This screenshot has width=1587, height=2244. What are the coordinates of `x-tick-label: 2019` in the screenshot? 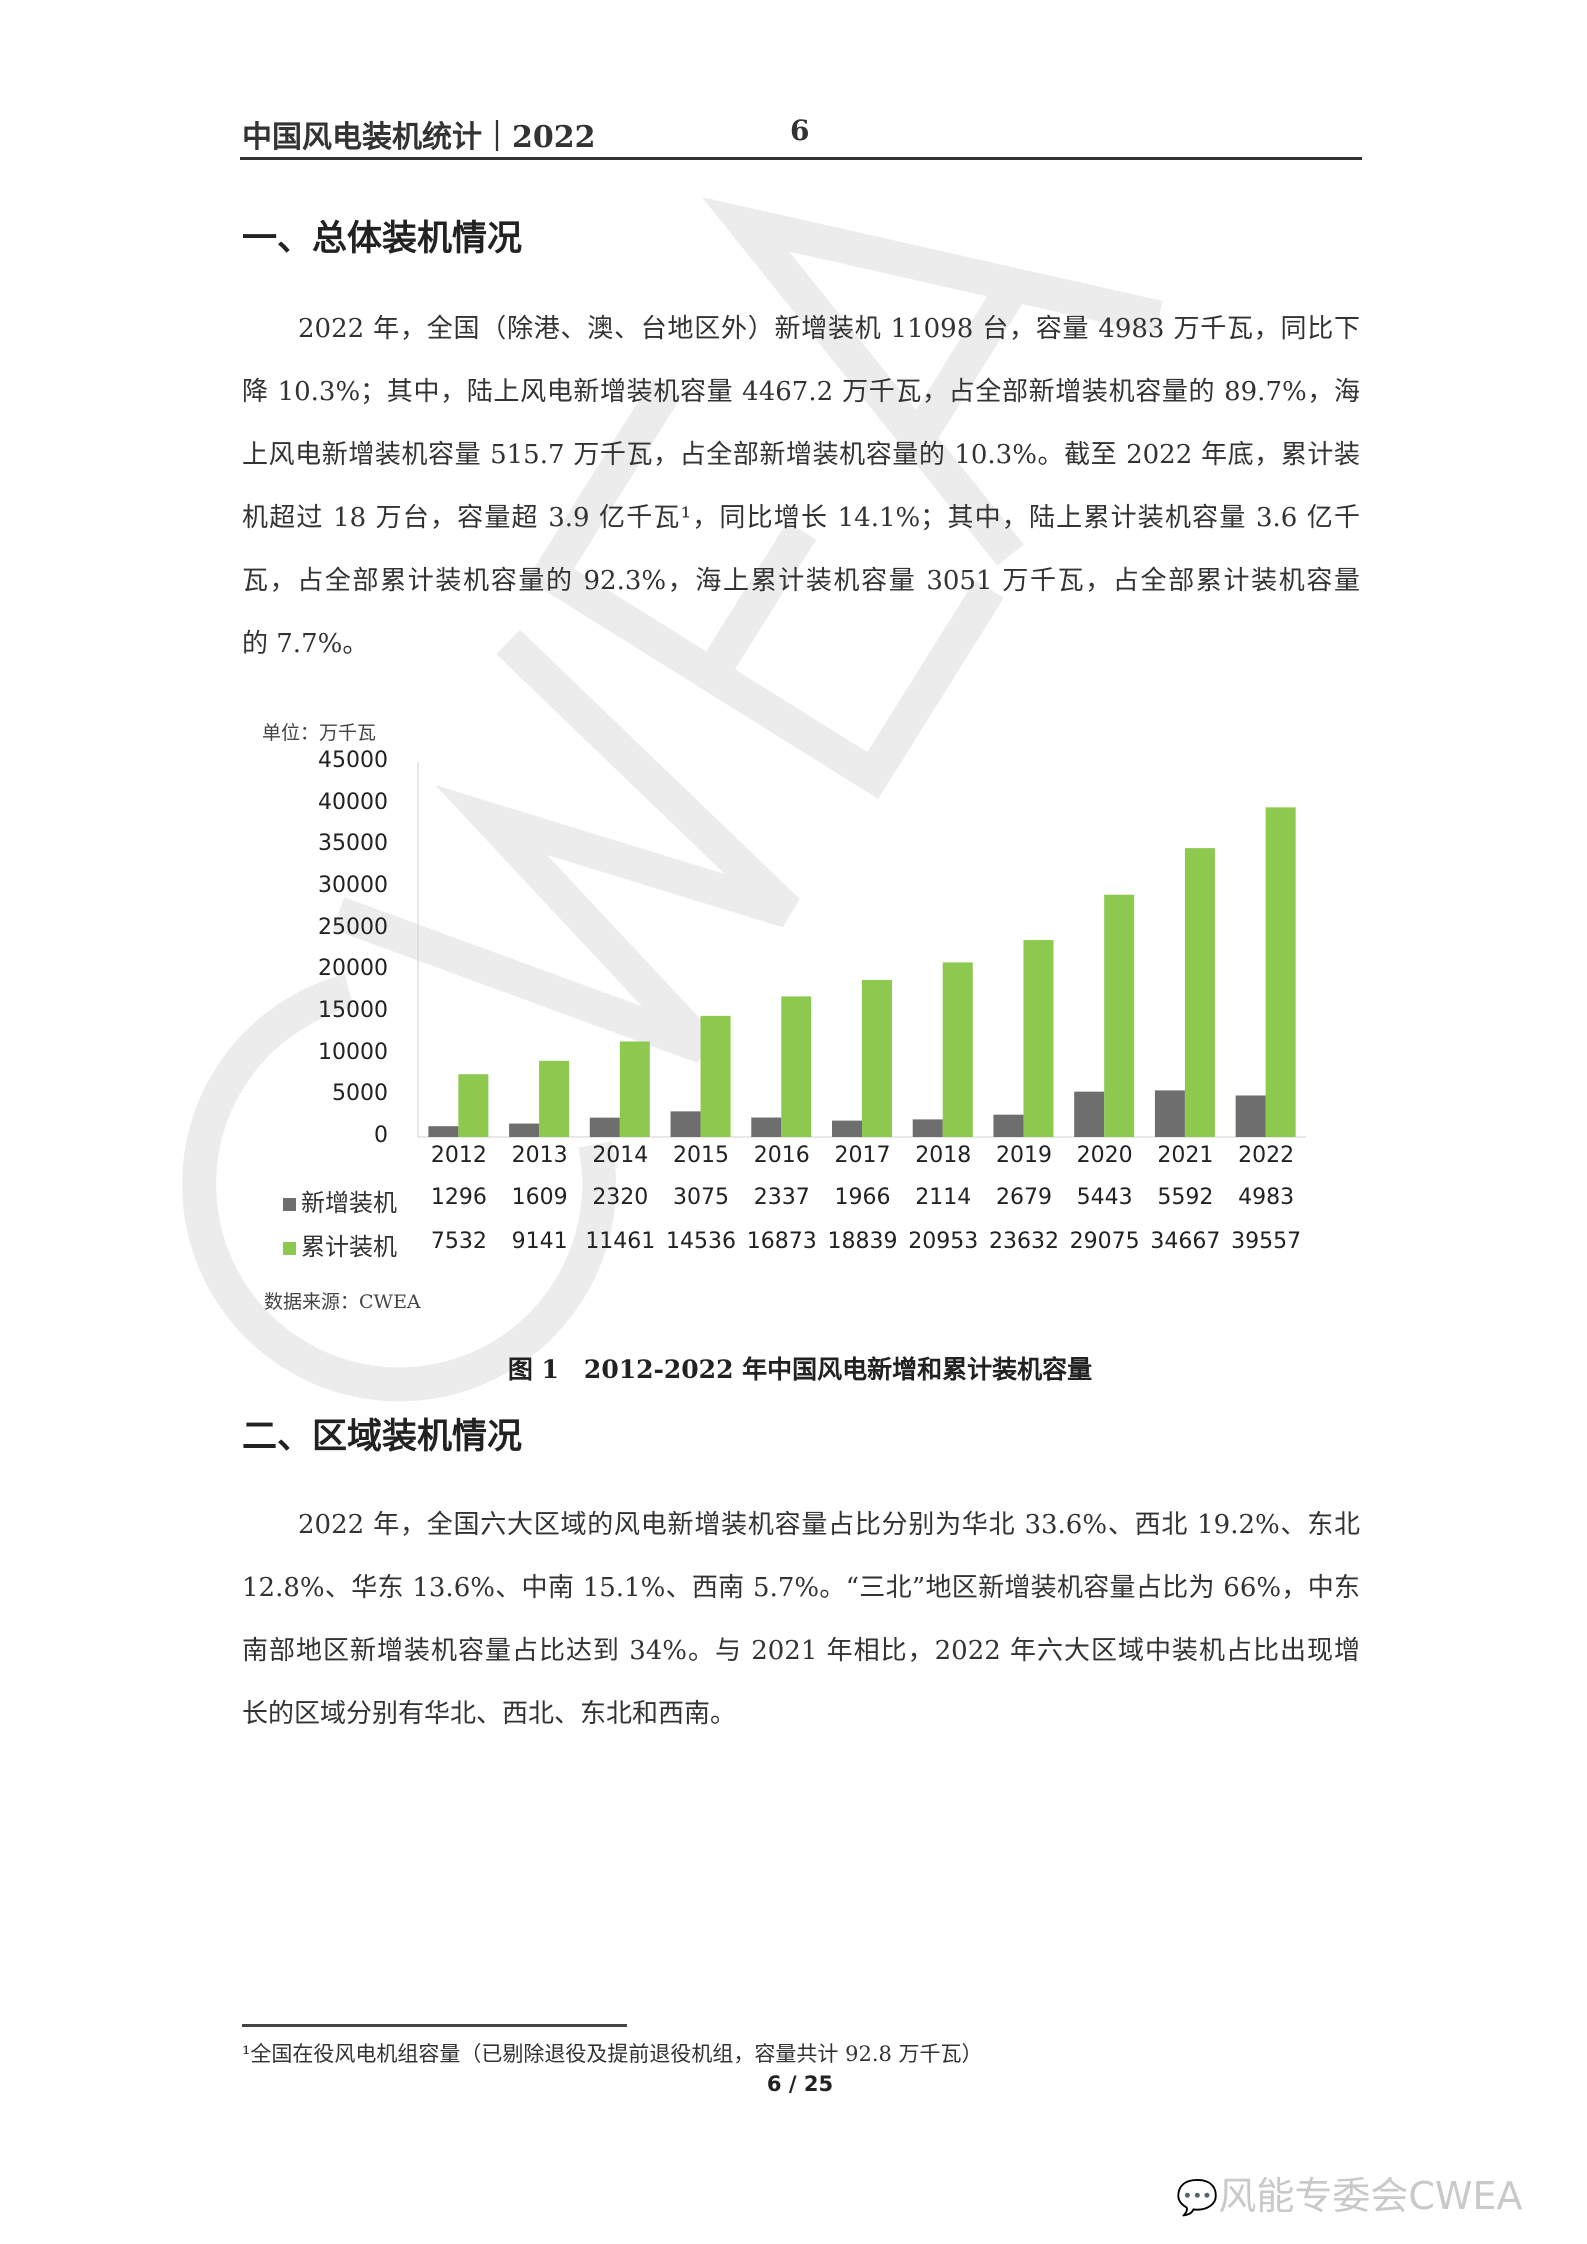 It's located at (1023, 1155).